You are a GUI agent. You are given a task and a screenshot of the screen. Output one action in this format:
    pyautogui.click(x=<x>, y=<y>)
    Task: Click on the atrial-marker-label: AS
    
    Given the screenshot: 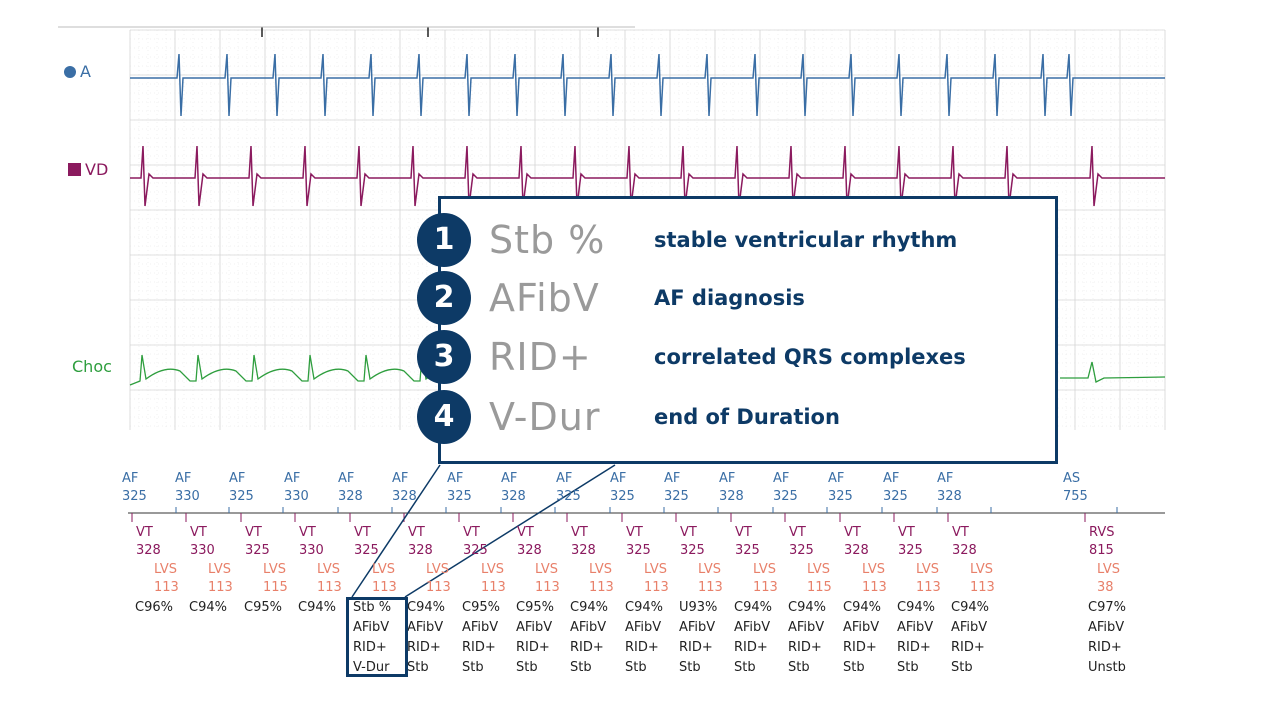 What is the action you would take?
    pyautogui.click(x=1072, y=478)
    